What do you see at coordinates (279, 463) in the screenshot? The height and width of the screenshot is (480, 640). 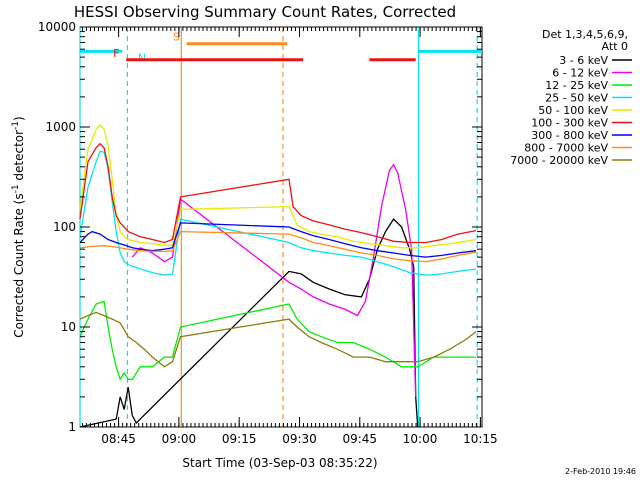 I see `x-axis-label: Start Time (03-Sep-03 08:35:22)` at bounding box center [279, 463].